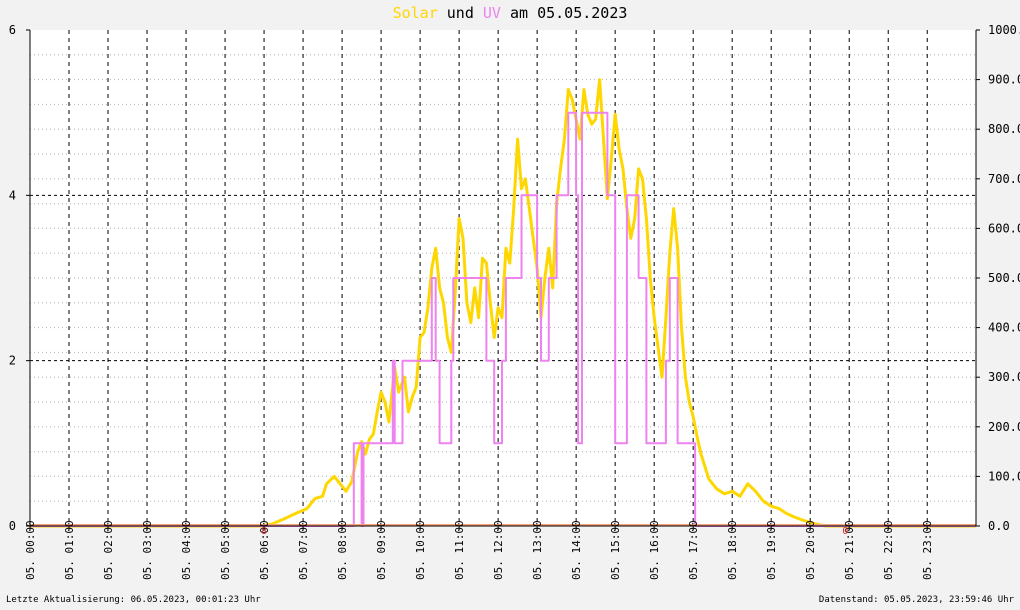 The height and width of the screenshot is (610, 1020). I want to click on x-axis-tick-label: 05. 01:00, so click(69, 550).